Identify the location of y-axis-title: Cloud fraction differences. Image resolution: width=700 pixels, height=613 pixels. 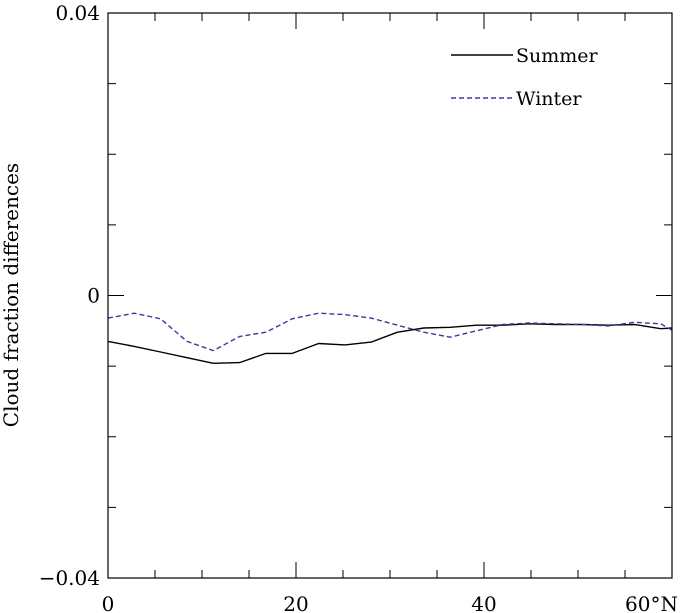
(11, 295).